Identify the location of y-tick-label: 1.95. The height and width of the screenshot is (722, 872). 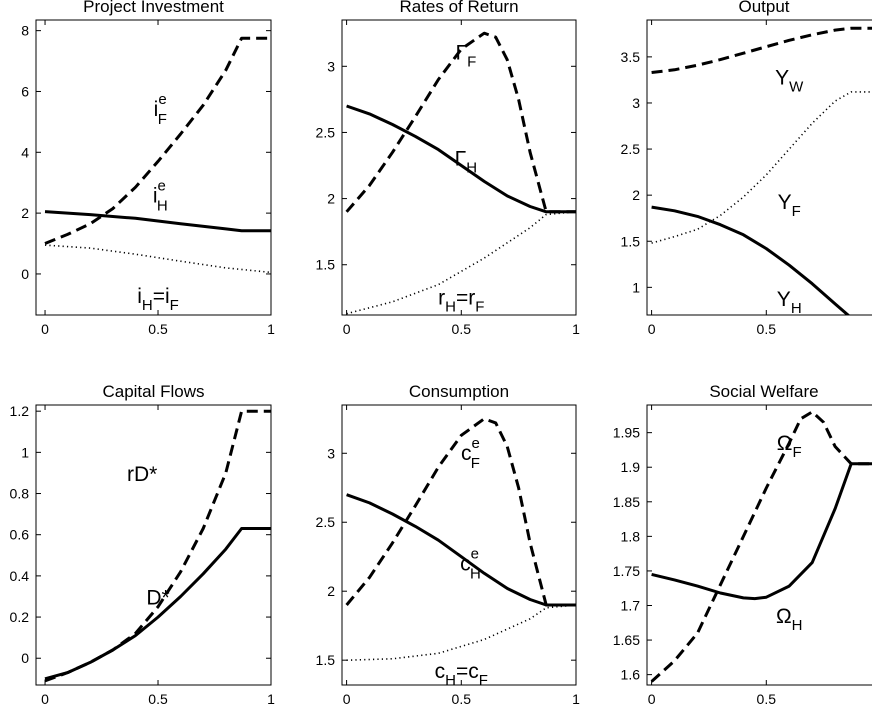
(626, 433).